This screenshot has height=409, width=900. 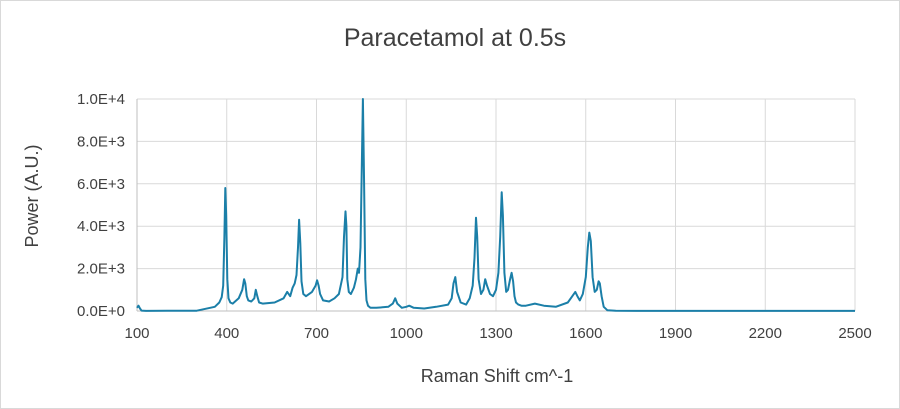 What do you see at coordinates (101, 205) in the screenshot?
I see `y-tick-labels: 0.0E+0 2.0E+3 4.0E+3 6.0E+3 8.0E+3 1.0E+4` at bounding box center [101, 205].